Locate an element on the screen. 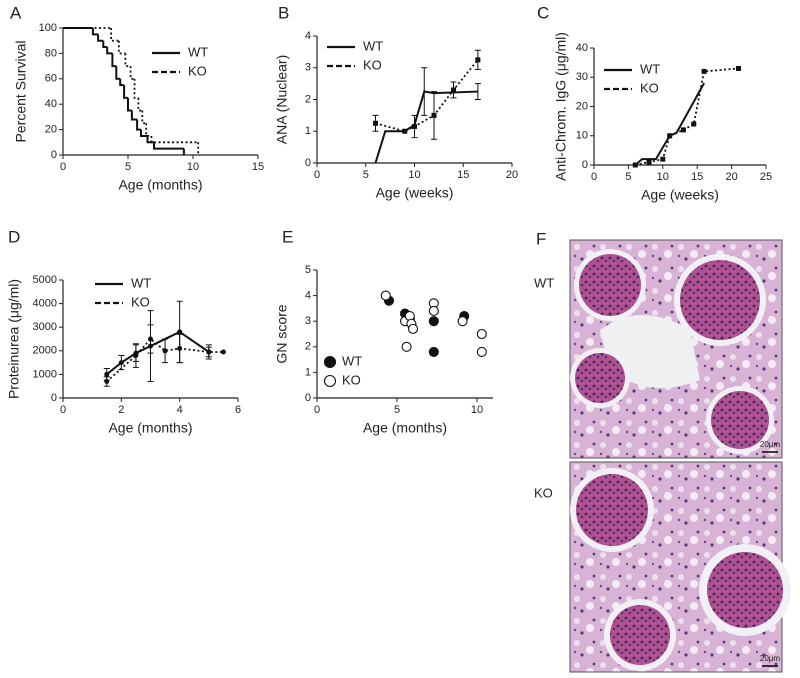  y-tick-label: 1000 is located at coordinates (45, 374).